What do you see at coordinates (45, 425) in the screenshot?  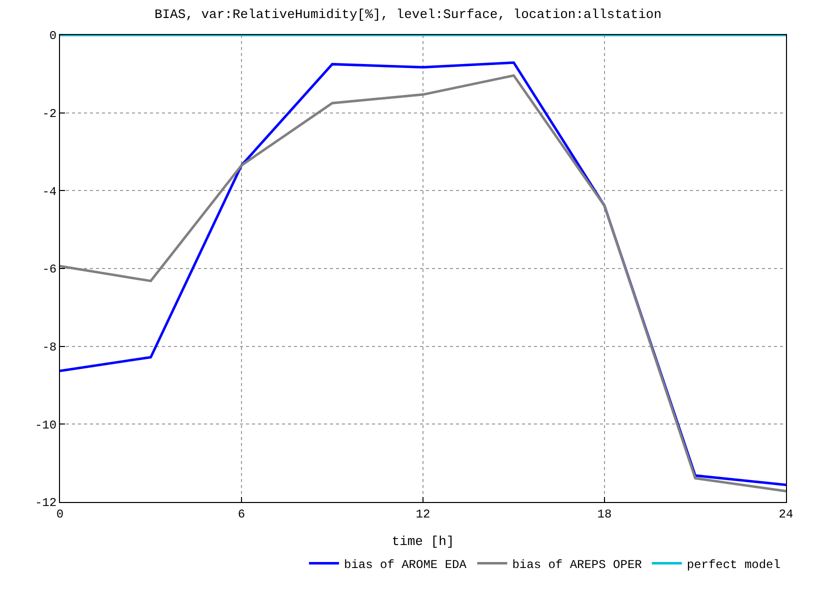 I see `y-tick-label: -10` at bounding box center [45, 425].